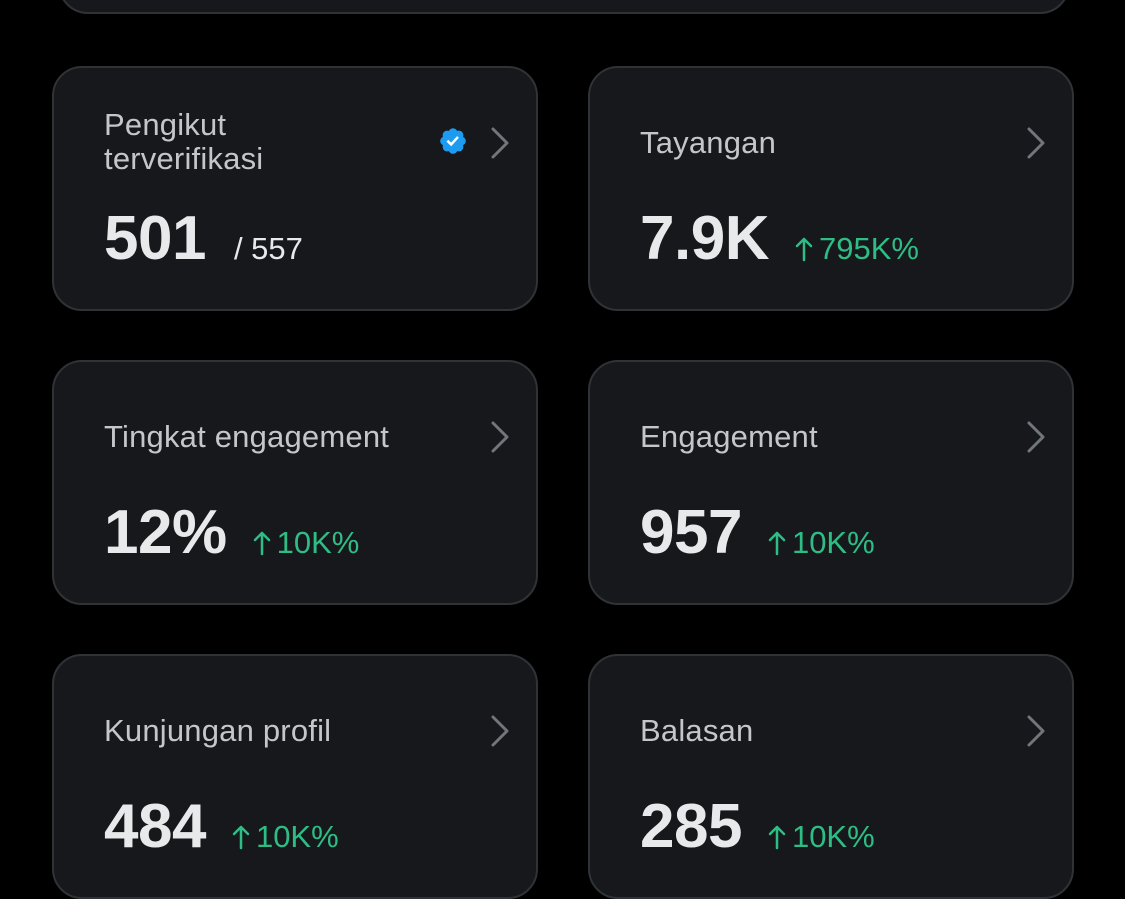 The image size is (1125, 899). I want to click on stat-total: / 557, so click(268, 248).